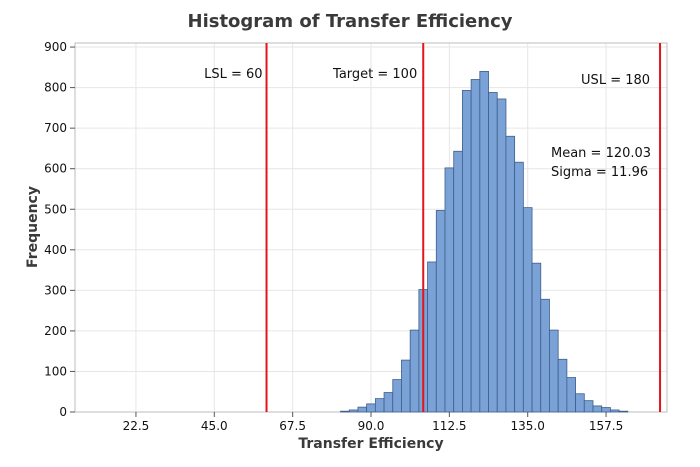 The height and width of the screenshot is (467, 700). I want to click on x-tick-label: 112.5, so click(449, 426).